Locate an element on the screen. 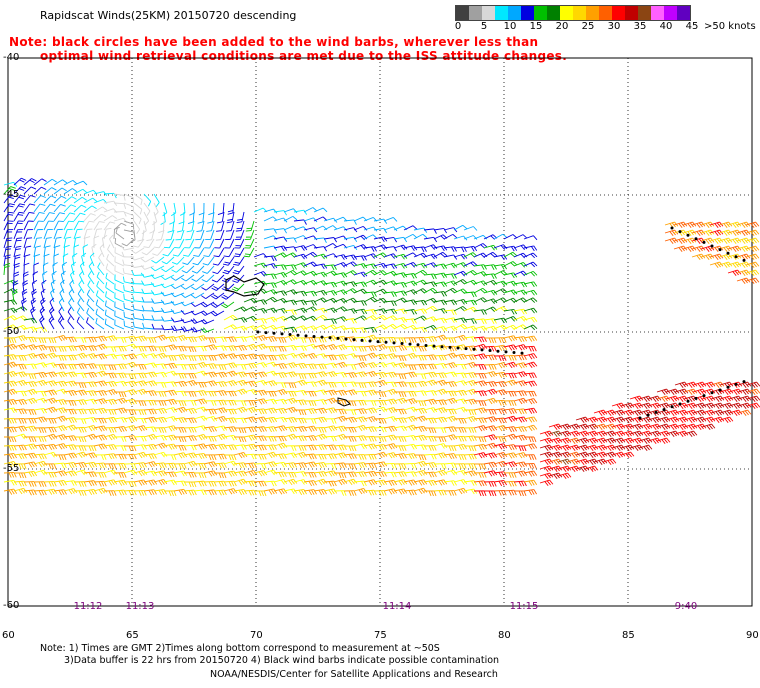 The width and height of the screenshot is (760, 688). colorbar-tick-label: 25 is located at coordinates (588, 26).